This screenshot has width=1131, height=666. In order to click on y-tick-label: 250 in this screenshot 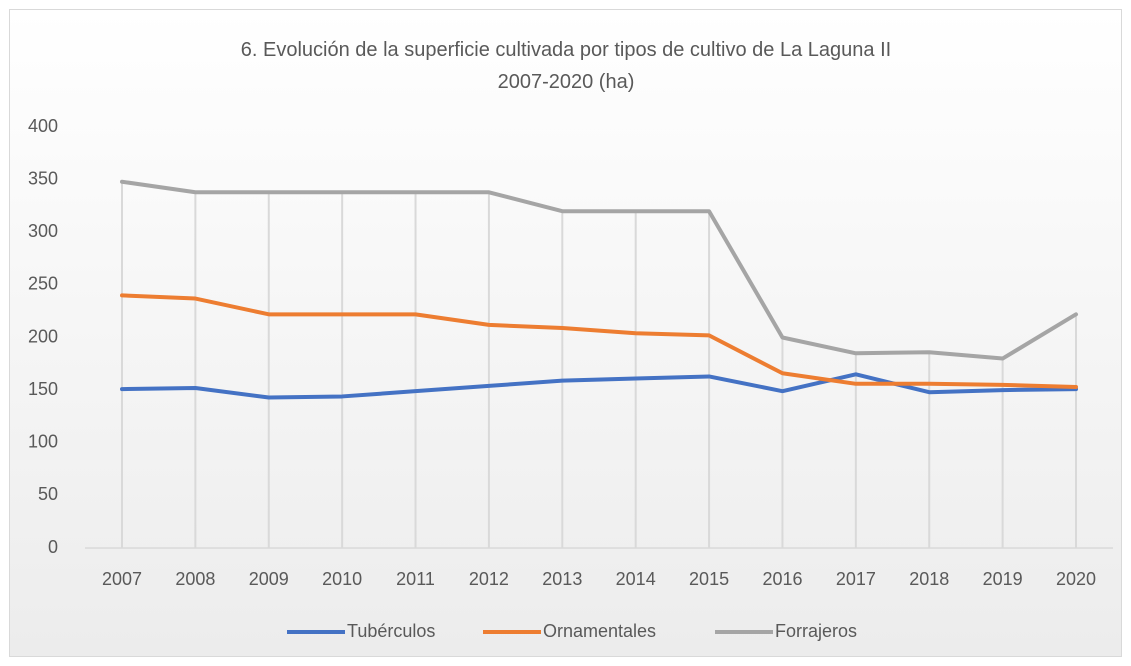, I will do `click(43, 284)`.